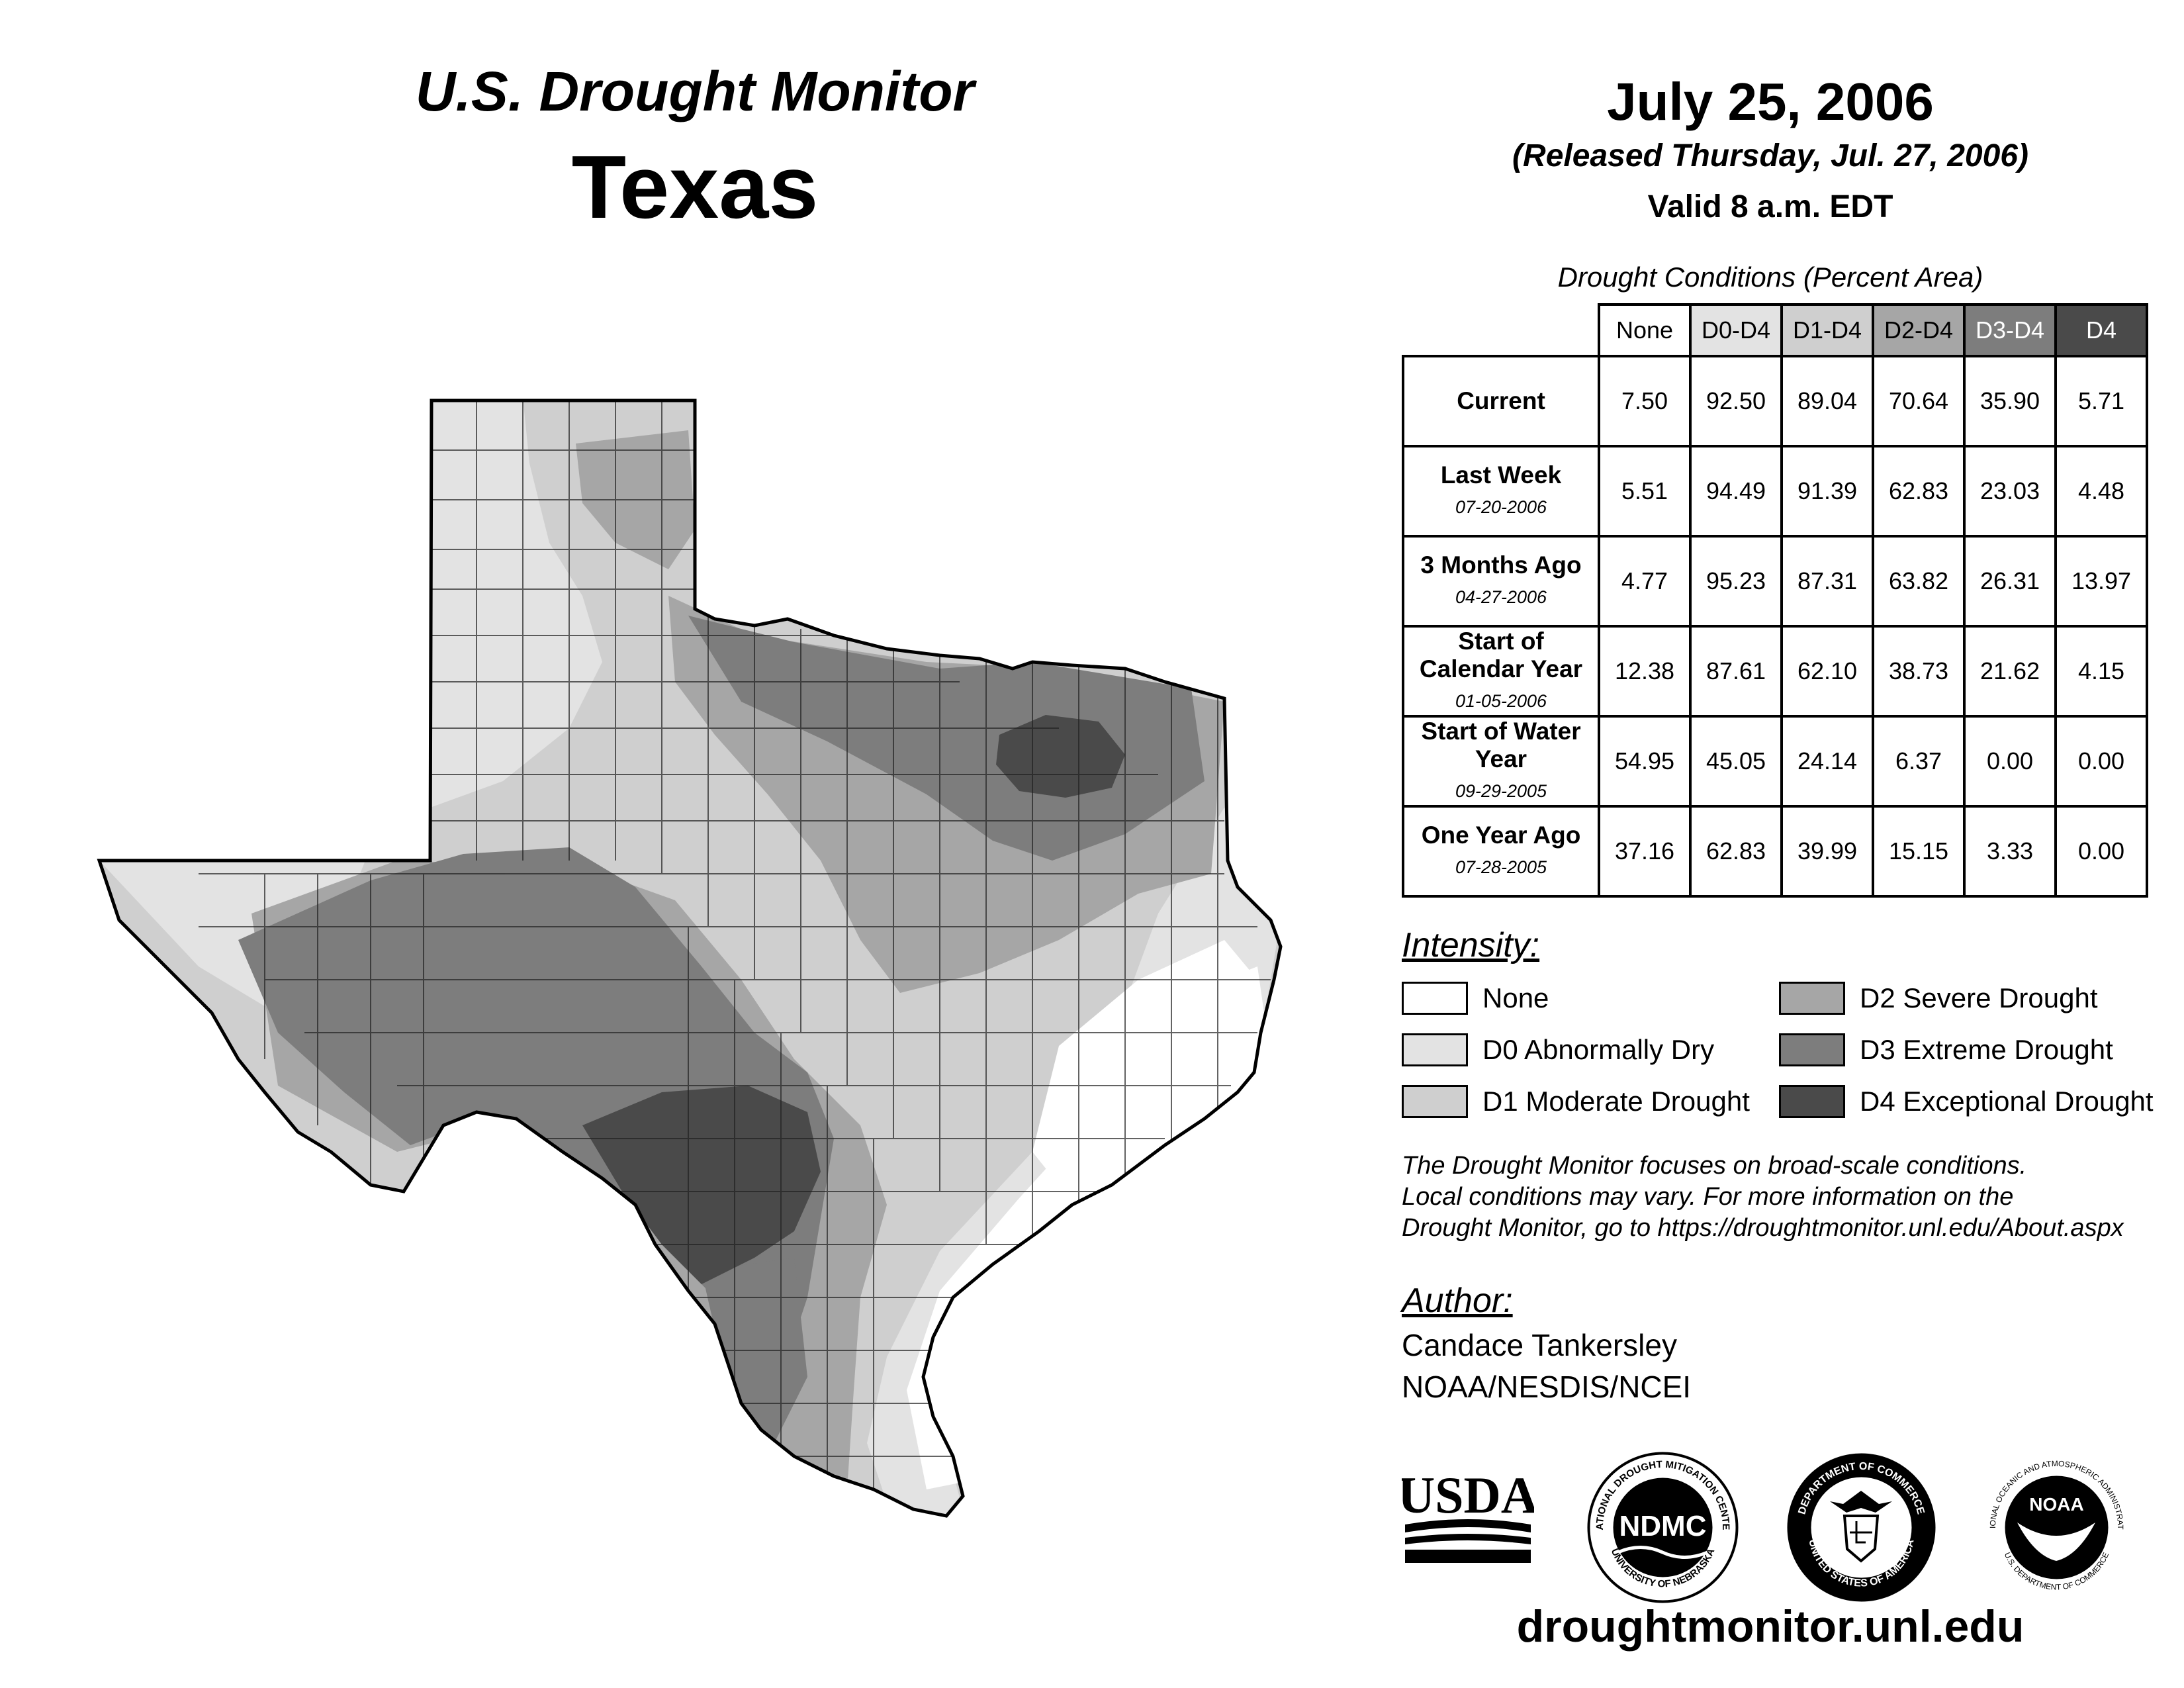 The image size is (2184, 1688). I want to click on row-label: One Year Ago 07-28-2005, so click(1501, 851).